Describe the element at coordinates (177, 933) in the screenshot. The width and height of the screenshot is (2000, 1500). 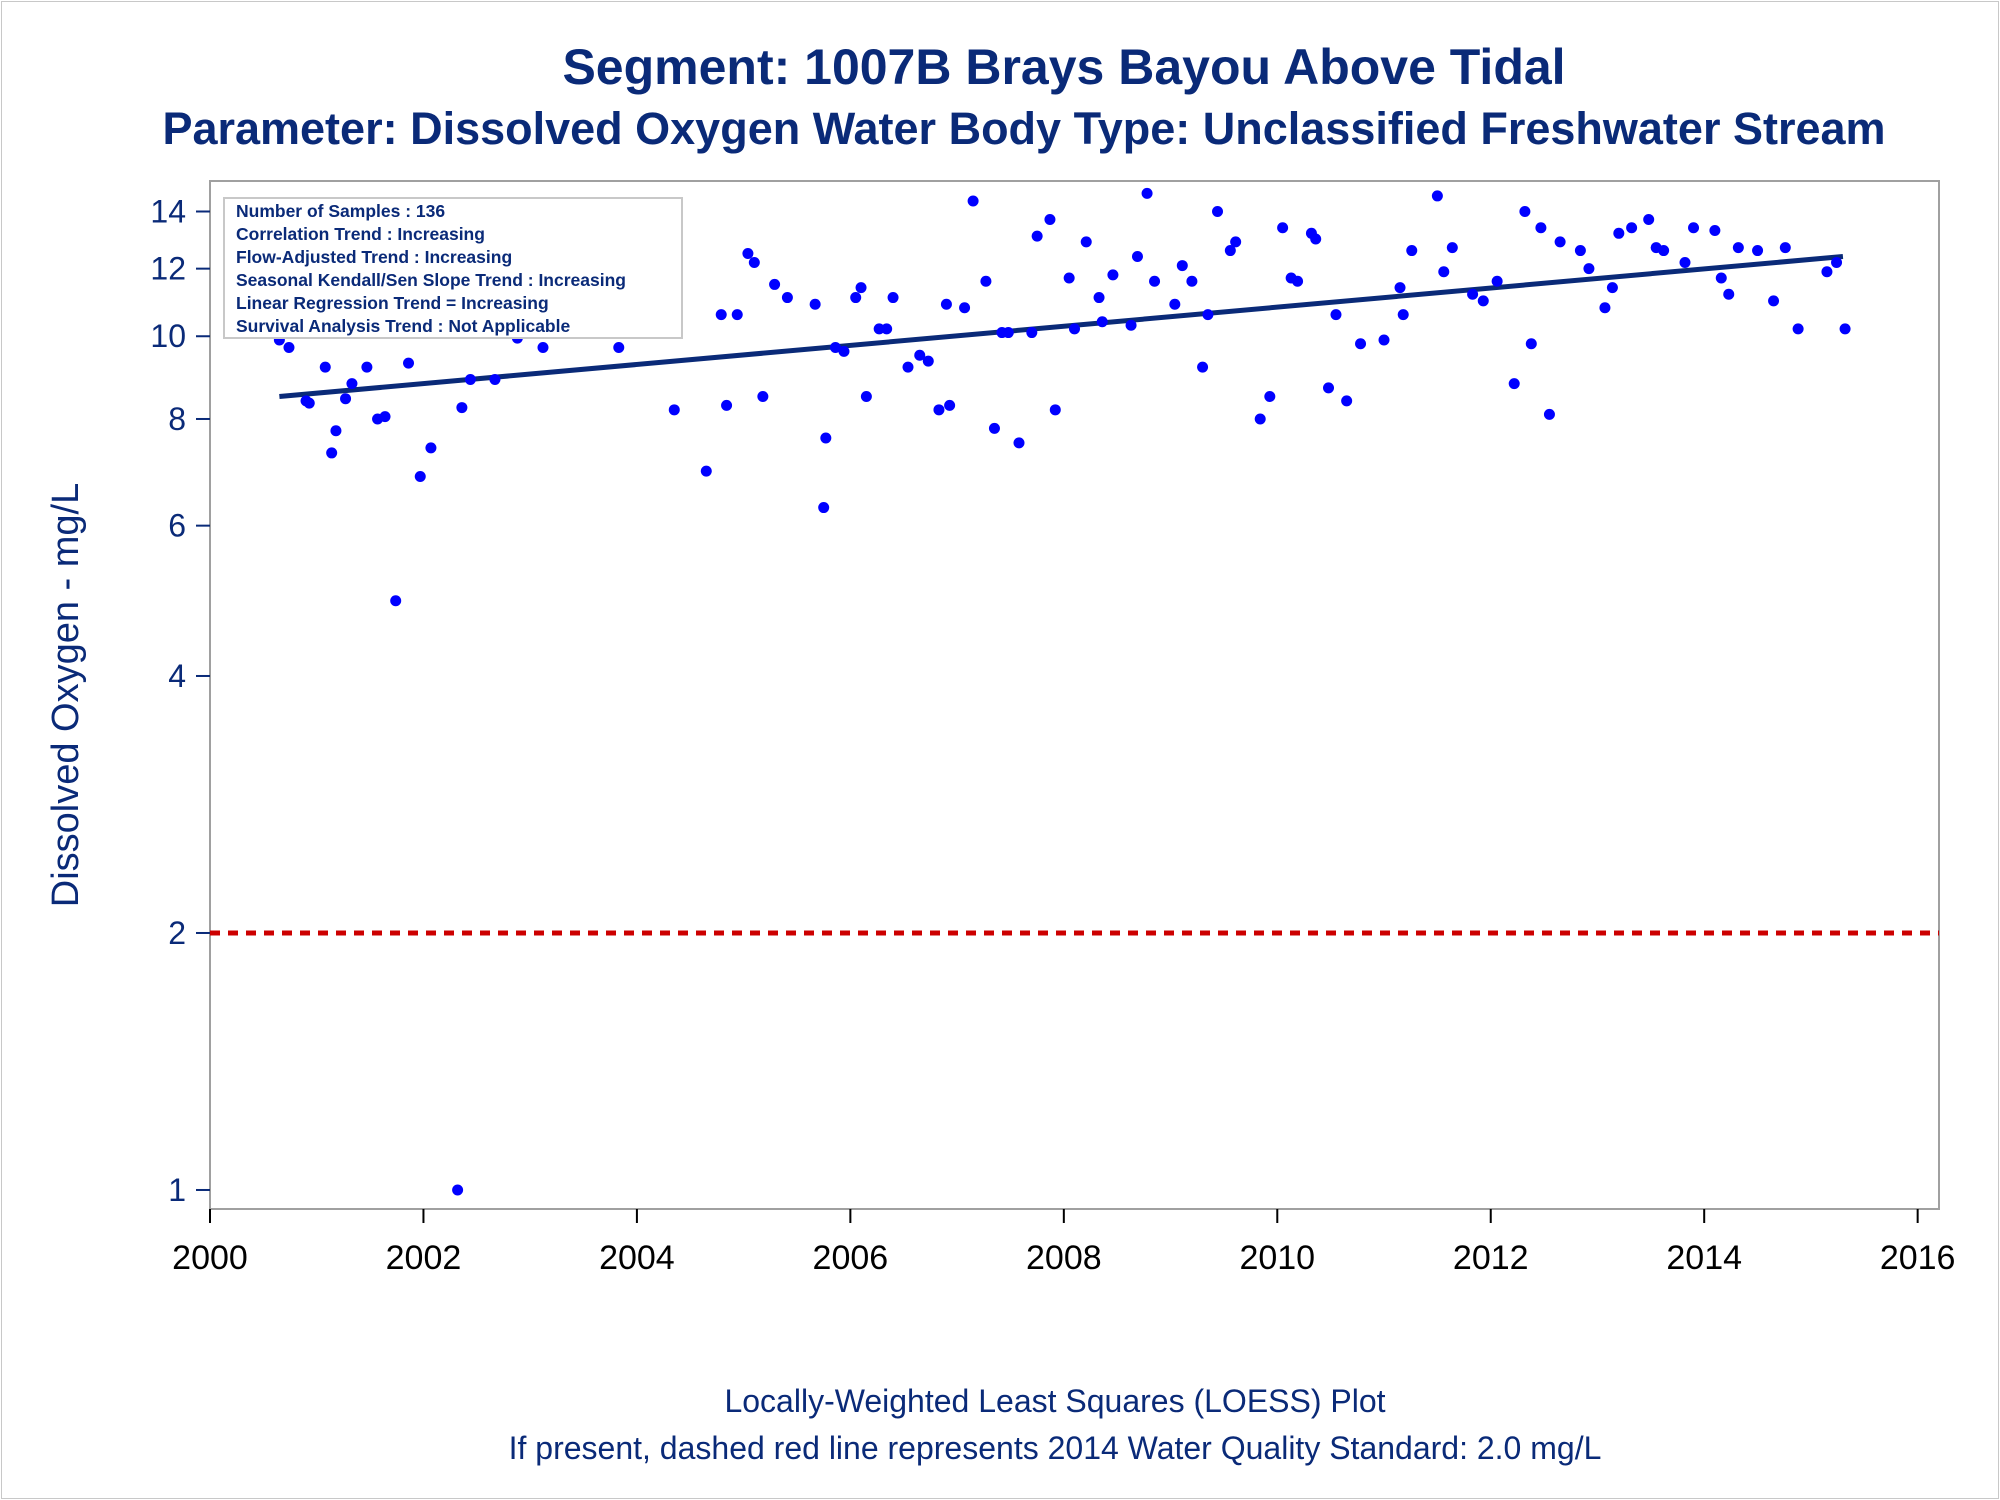
I see `y-tick-label: 2` at that location.